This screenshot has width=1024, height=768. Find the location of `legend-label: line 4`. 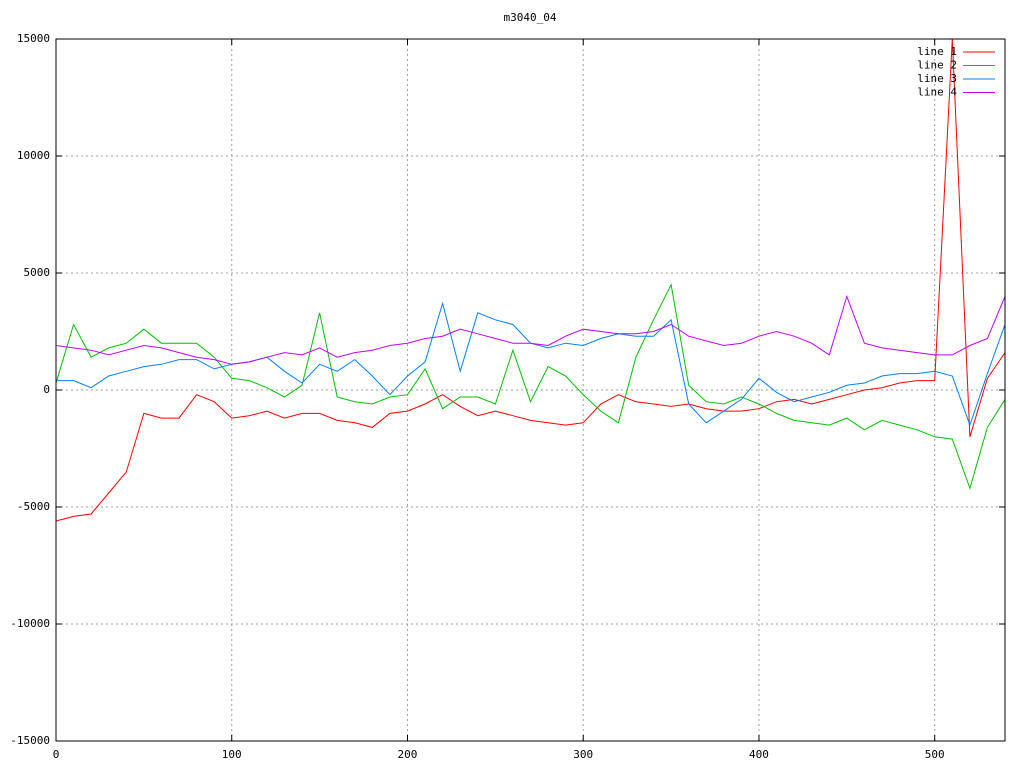

legend-label: line 4 is located at coordinates (937, 92).